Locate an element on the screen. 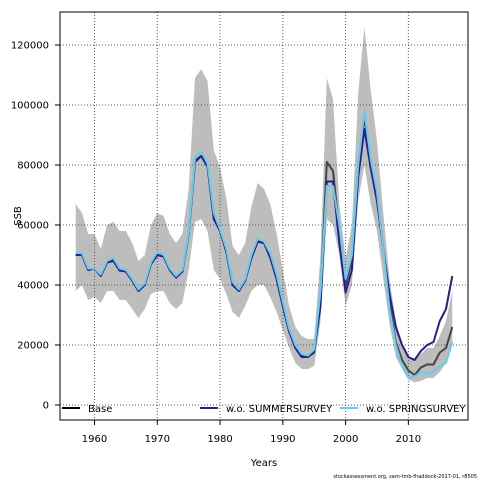  y-axis-label: SSB is located at coordinates (18, 216).